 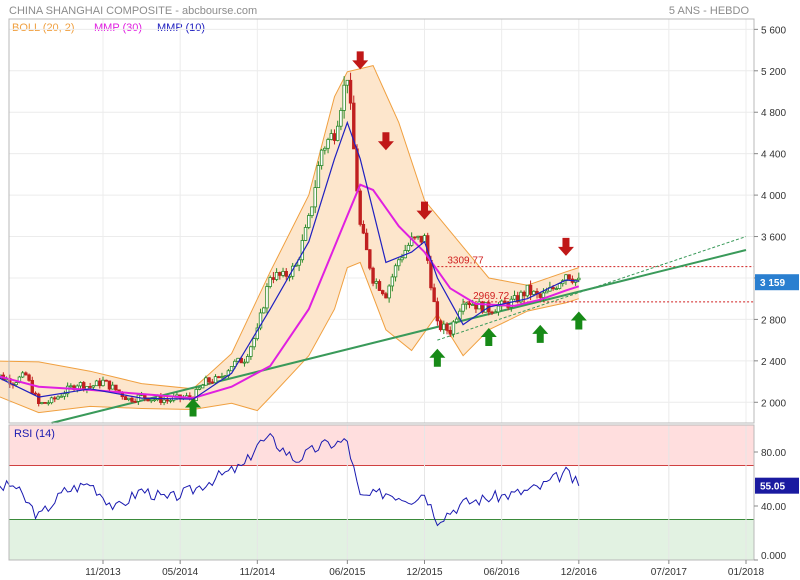 What do you see at coordinates (773, 238) in the screenshot?
I see `price-tick-label: 3 600` at bounding box center [773, 238].